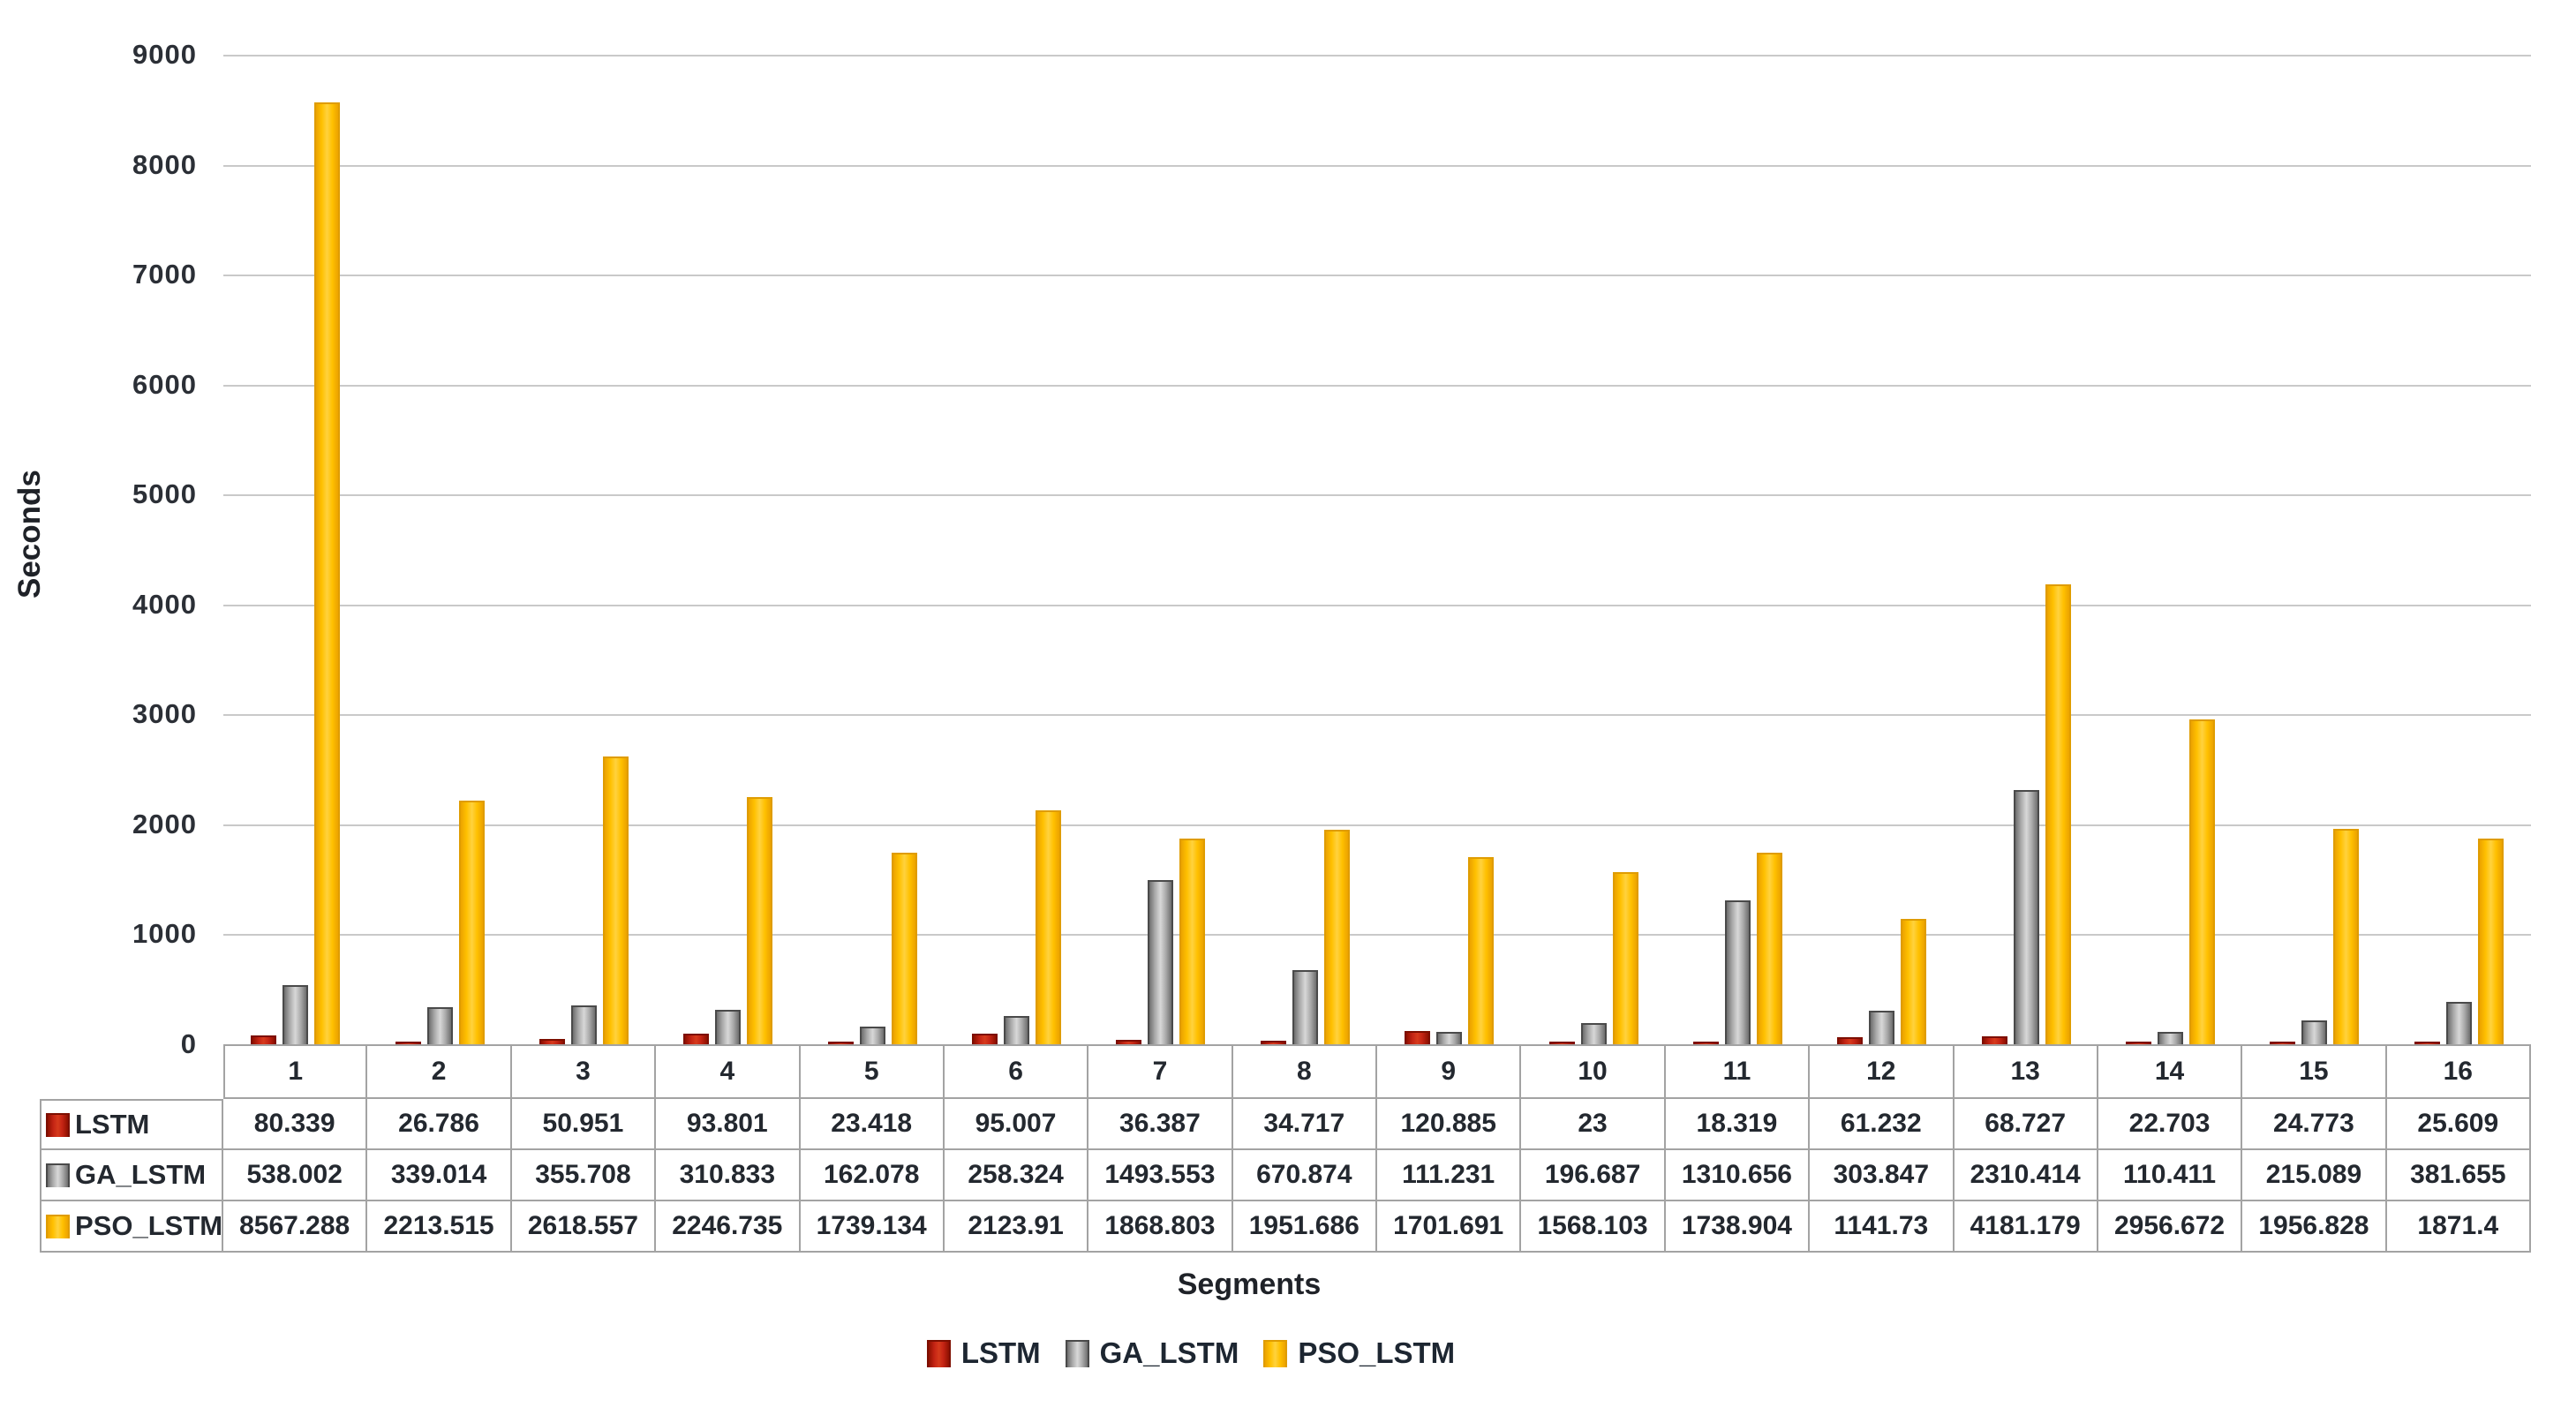 The width and height of the screenshot is (2576, 1415). I want to click on table-value-cell: 24.773, so click(2315, 1124).